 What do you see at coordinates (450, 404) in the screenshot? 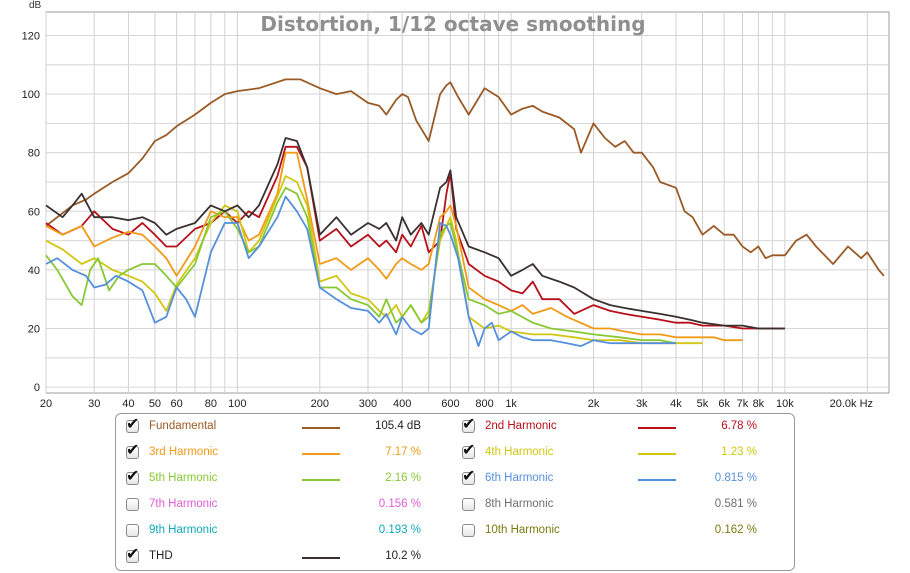
I see `x-tick-label: 600` at bounding box center [450, 404].